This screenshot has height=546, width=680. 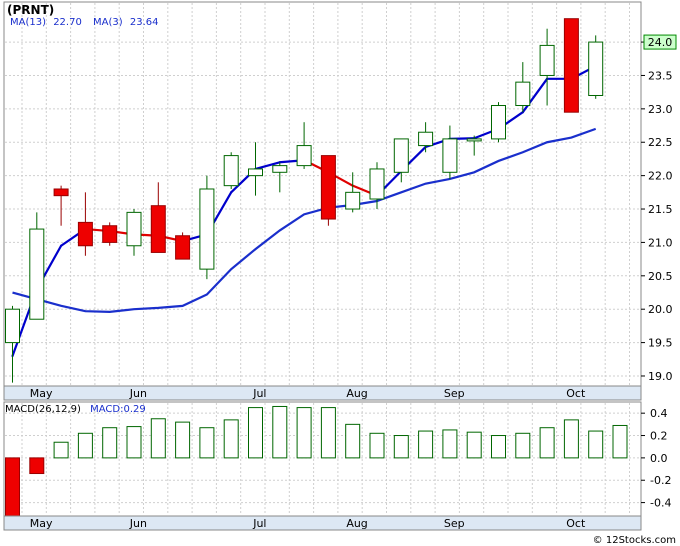 What do you see at coordinates (660, 376) in the screenshot?
I see `price-tick-label: 19.0` at bounding box center [660, 376].